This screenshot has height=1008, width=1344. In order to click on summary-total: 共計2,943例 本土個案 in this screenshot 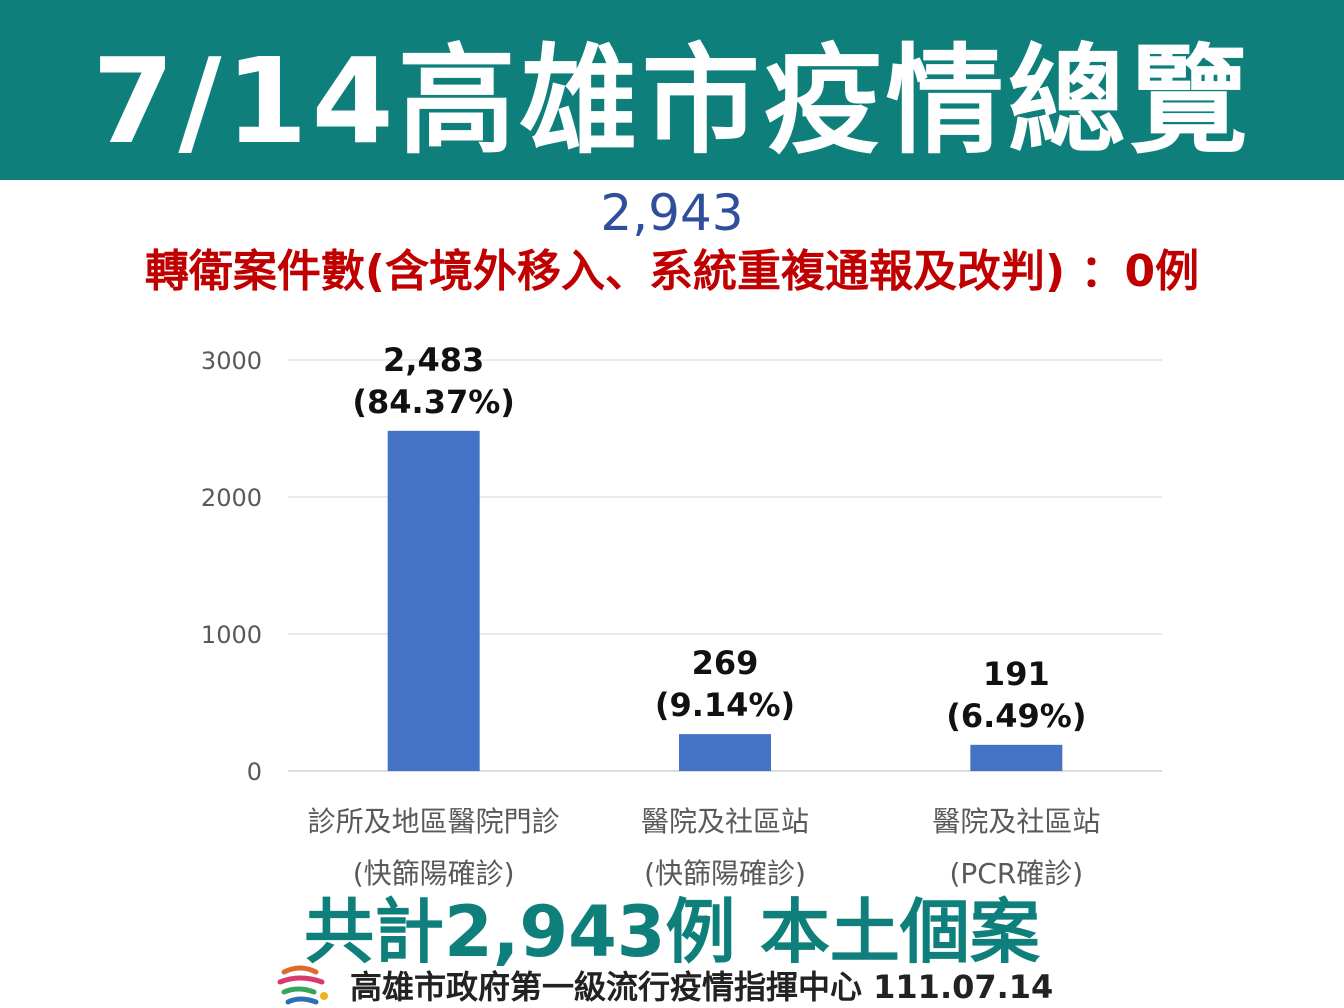, I will do `click(672, 932)`.